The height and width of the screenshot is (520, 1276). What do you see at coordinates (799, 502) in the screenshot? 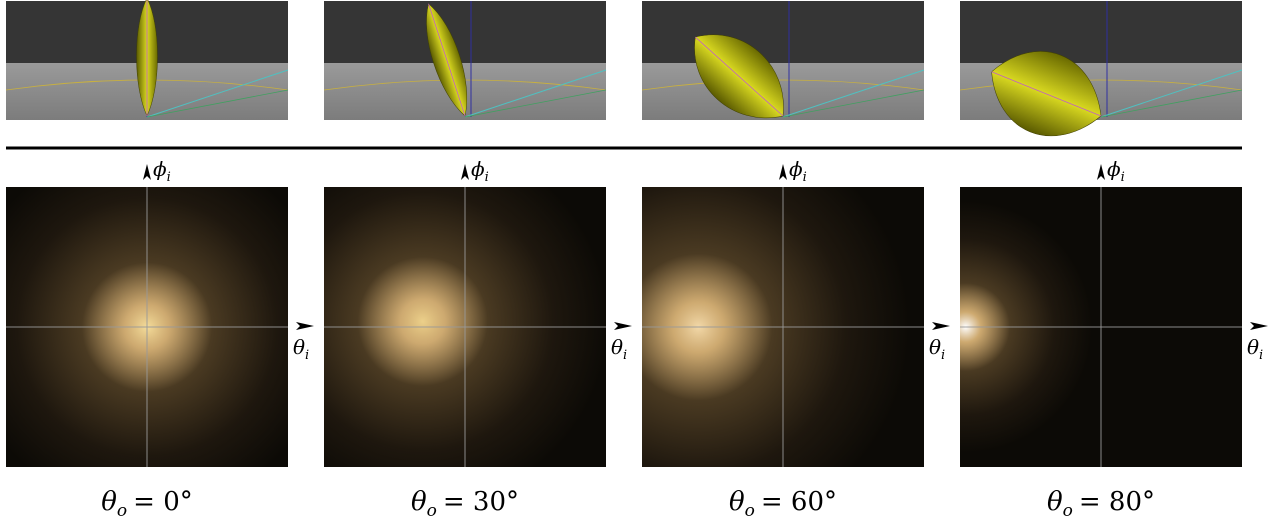
I see `rest: = 60°` at bounding box center [799, 502].